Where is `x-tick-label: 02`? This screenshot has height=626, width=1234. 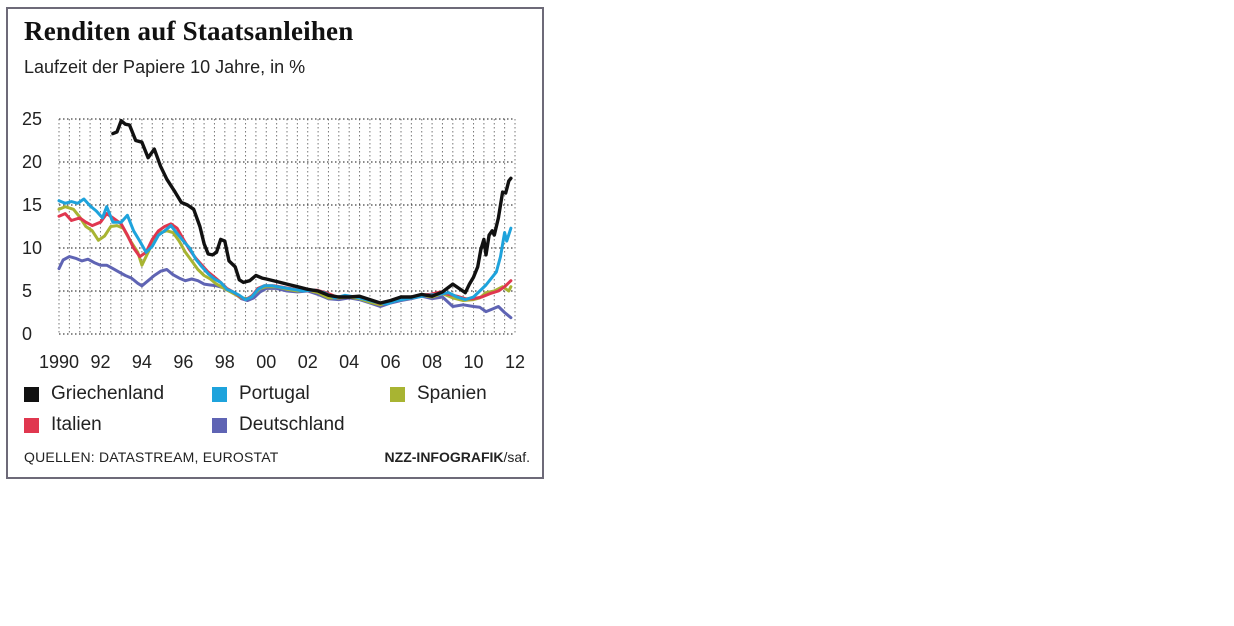
x-tick-label: 02 is located at coordinates (308, 362).